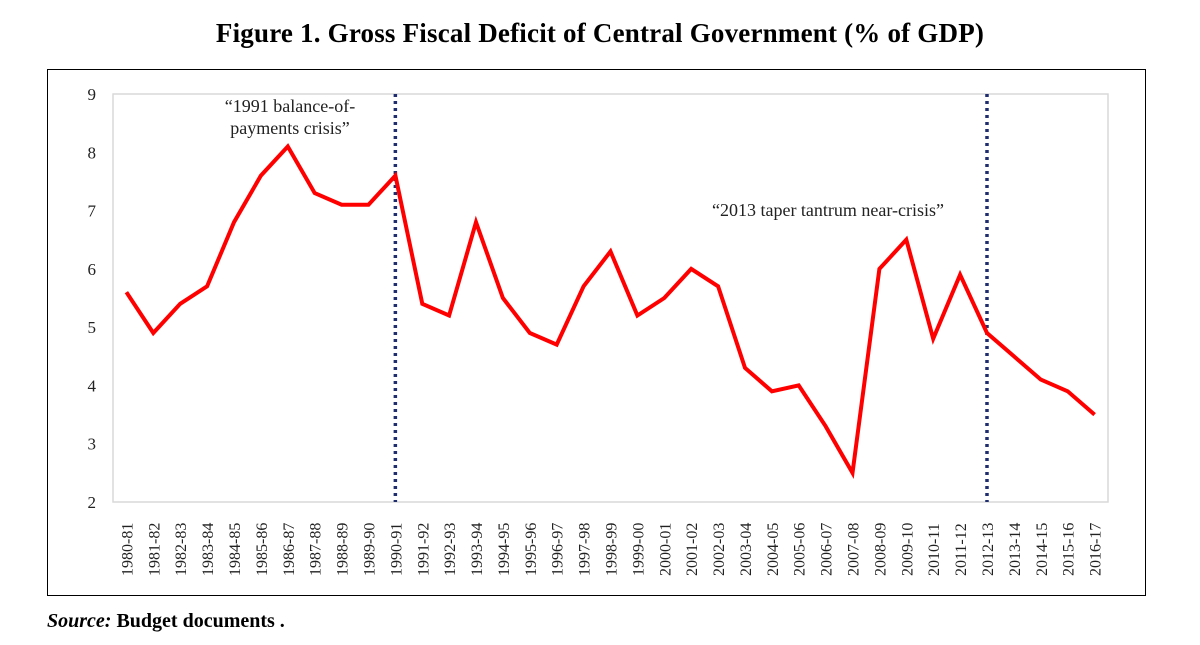 The height and width of the screenshot is (645, 1200). What do you see at coordinates (746, 549) in the screenshot?
I see `x-tick-label: 2003-04` at bounding box center [746, 549].